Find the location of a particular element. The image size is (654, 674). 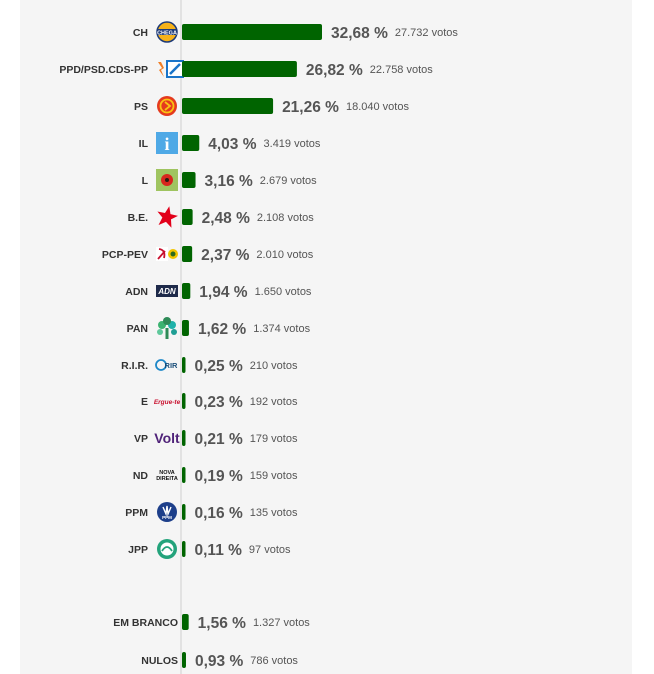

votes-label: 2.679 votos is located at coordinates (288, 181).